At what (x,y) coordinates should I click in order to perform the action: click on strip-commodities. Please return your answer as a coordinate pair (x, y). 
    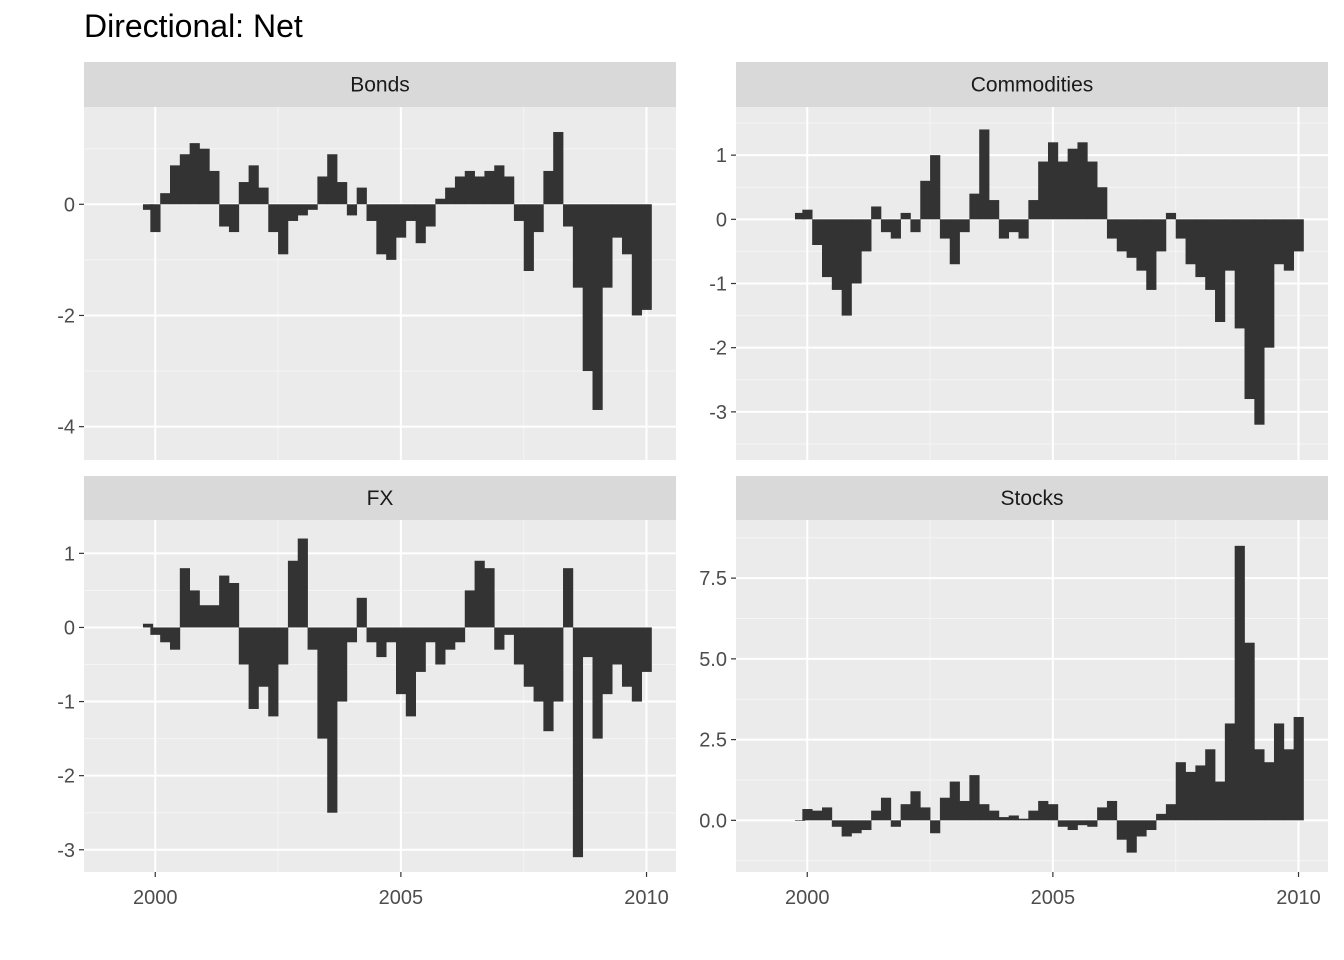
    Looking at the image, I should click on (1032, 84).